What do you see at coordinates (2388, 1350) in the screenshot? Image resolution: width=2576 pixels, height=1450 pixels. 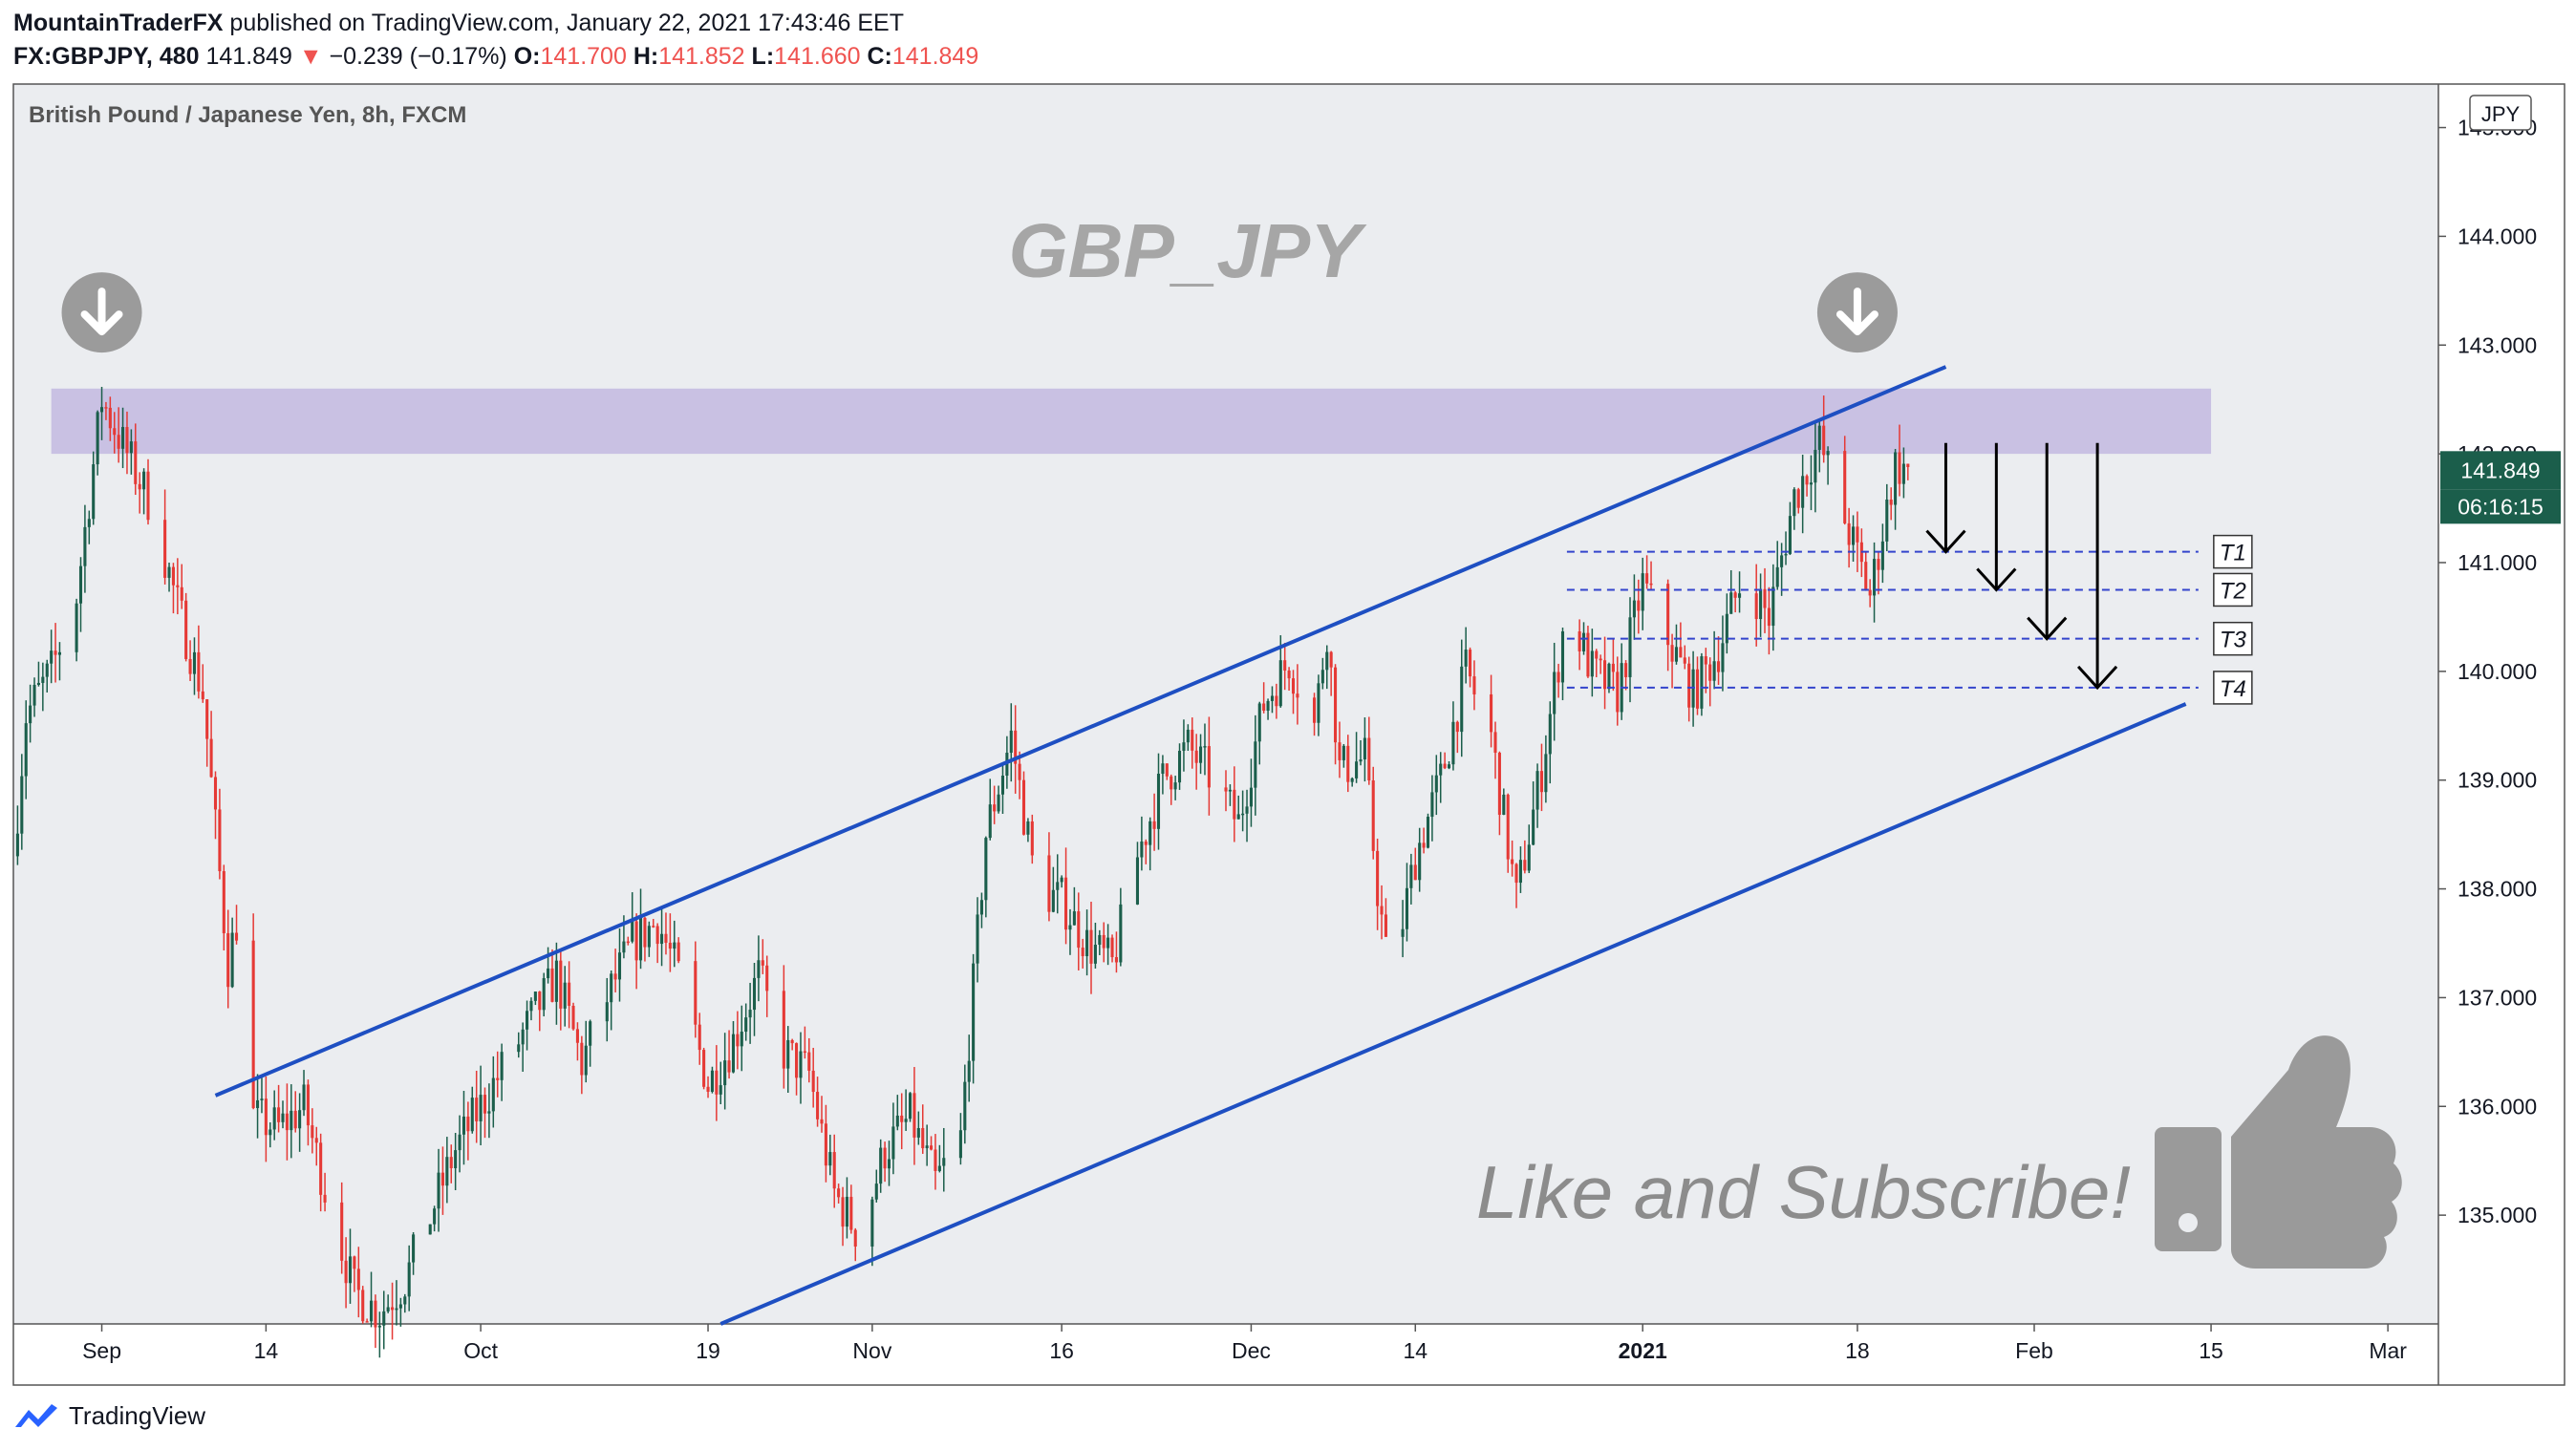 I see `x-tick-label: Mar` at bounding box center [2388, 1350].